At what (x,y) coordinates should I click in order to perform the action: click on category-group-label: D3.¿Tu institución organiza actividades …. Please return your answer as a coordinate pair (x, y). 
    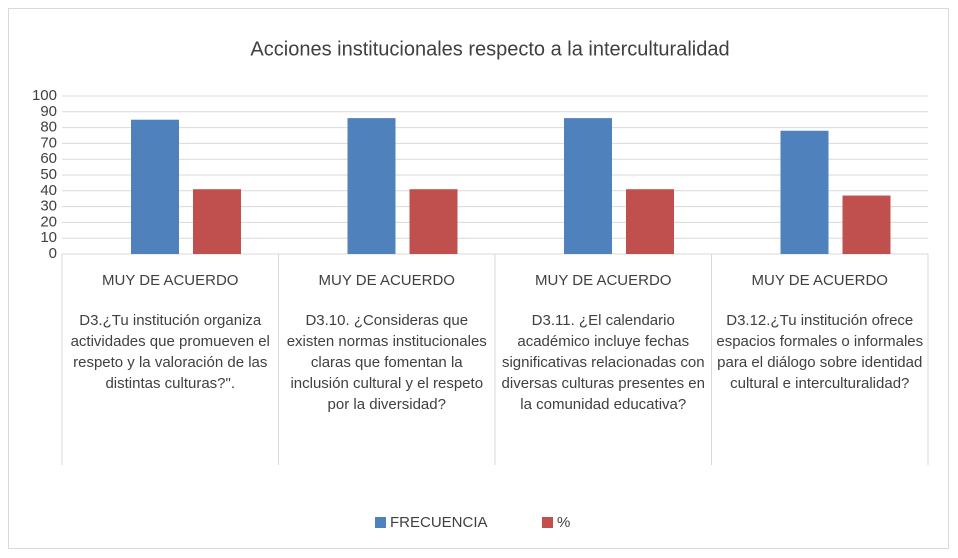
    Looking at the image, I should click on (170, 352).